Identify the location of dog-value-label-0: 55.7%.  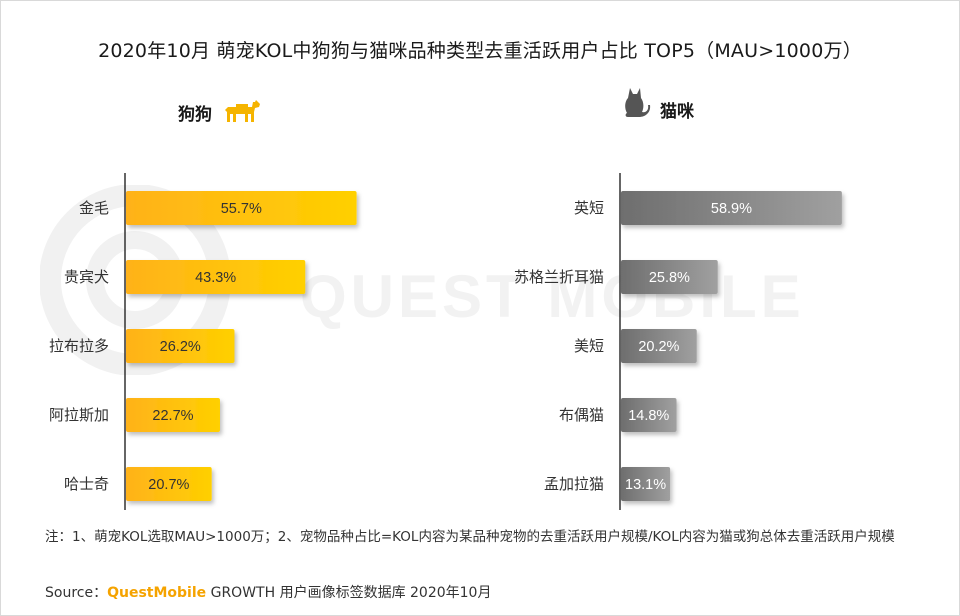
(241, 209).